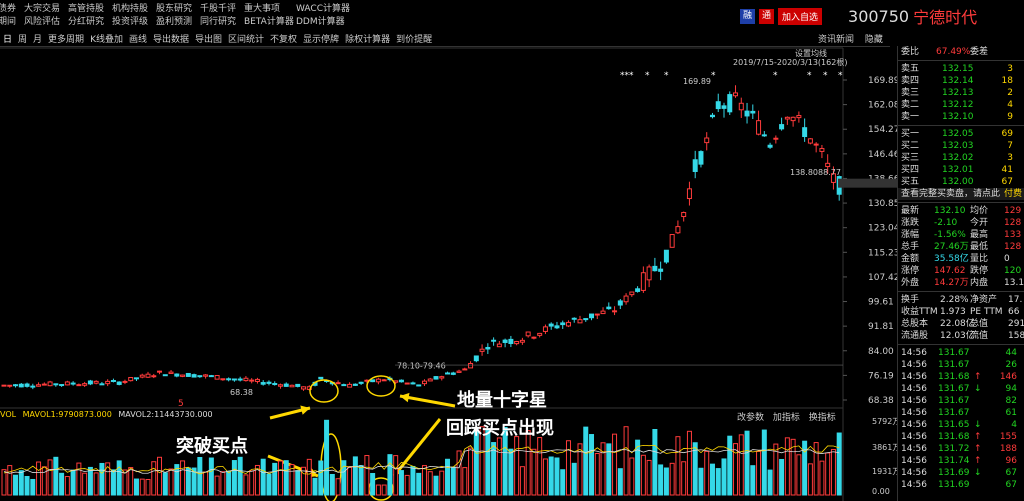 Image resolution: width=1024 pixels, height=501 pixels. Describe the element at coordinates (218, 22) in the screenshot. I see `menu-item: 同行研究` at that location.